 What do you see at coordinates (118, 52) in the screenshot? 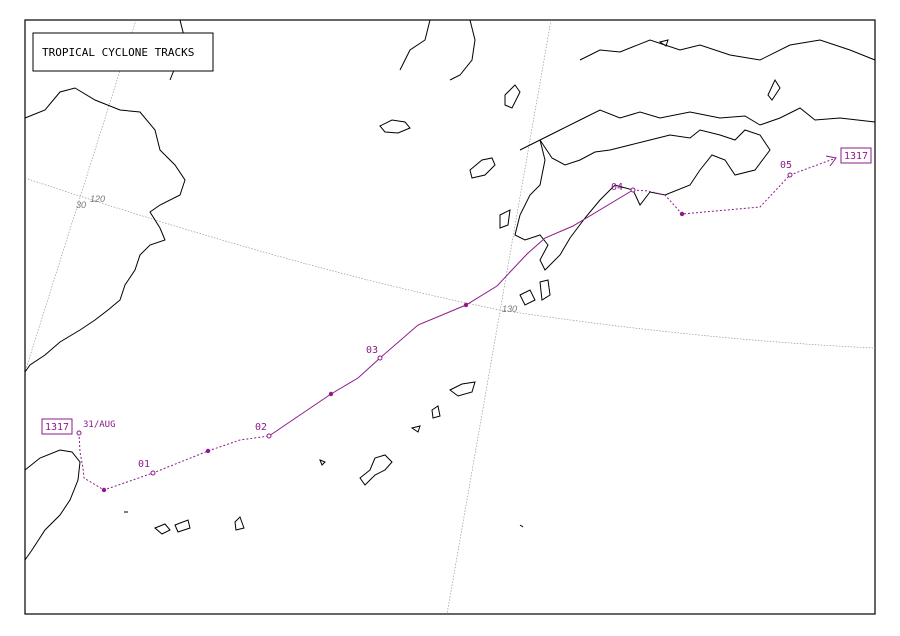
I see `map-title: TROPICAL CYCLONE TRACKS` at bounding box center [118, 52].